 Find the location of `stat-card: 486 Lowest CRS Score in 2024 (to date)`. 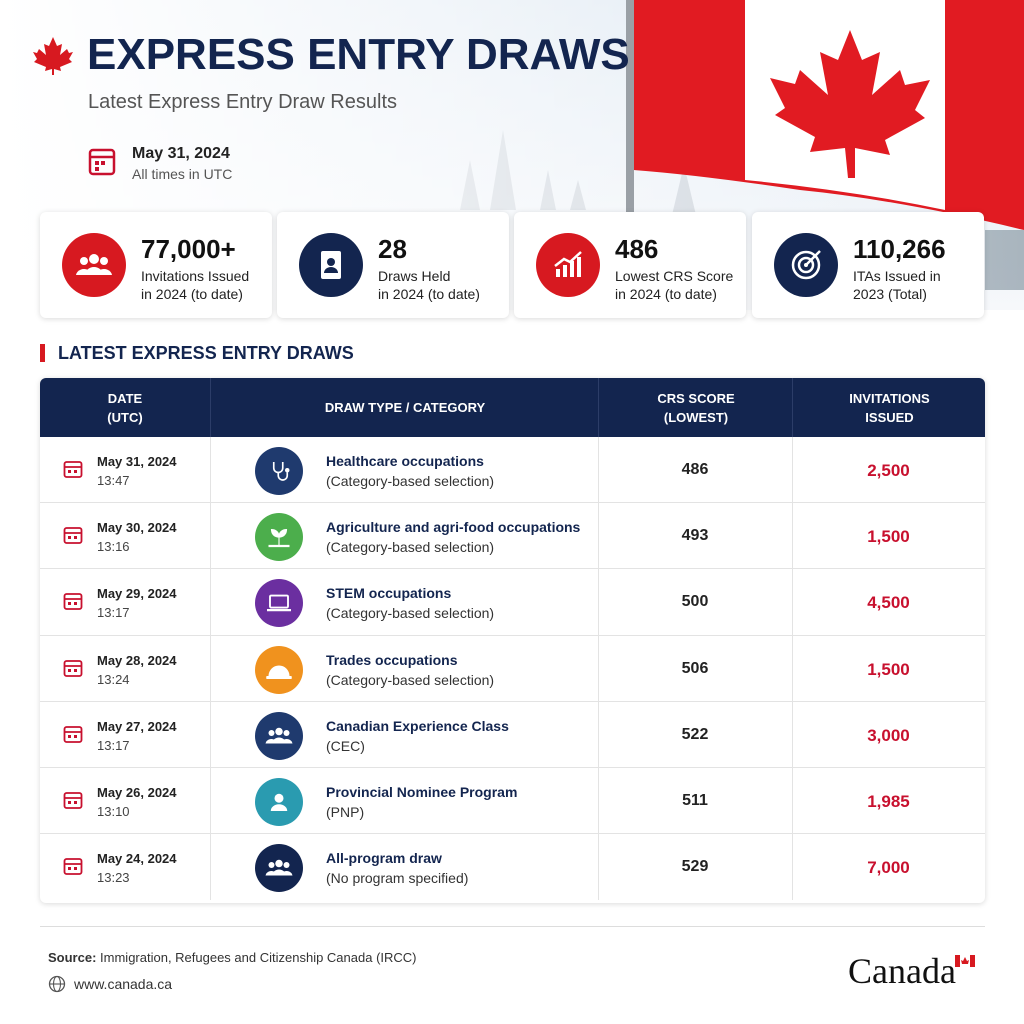

stat-card: 486 Lowest CRS Score in 2024 (to date) is located at coordinates (630, 265).